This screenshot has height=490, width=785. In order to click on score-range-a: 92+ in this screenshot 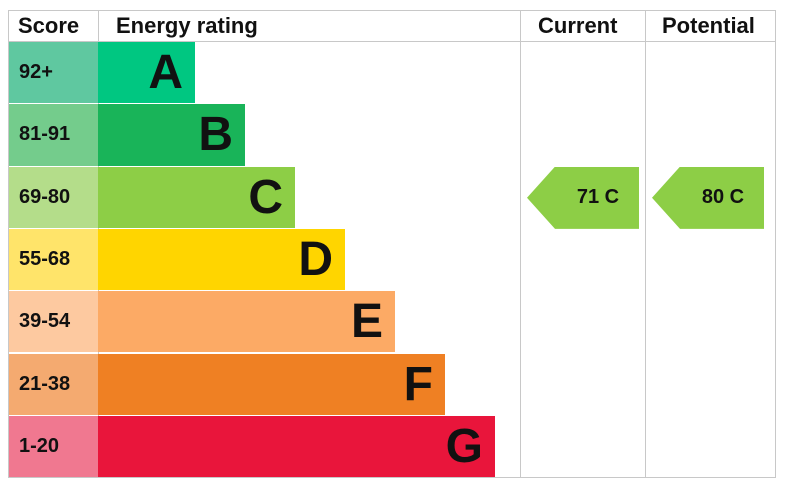, I will do `click(53, 73)`.